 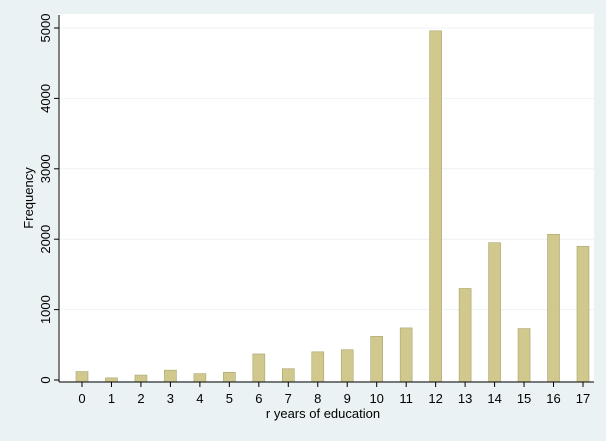 What do you see at coordinates (435, 398) in the screenshot?
I see `x-tick-label: 12` at bounding box center [435, 398].